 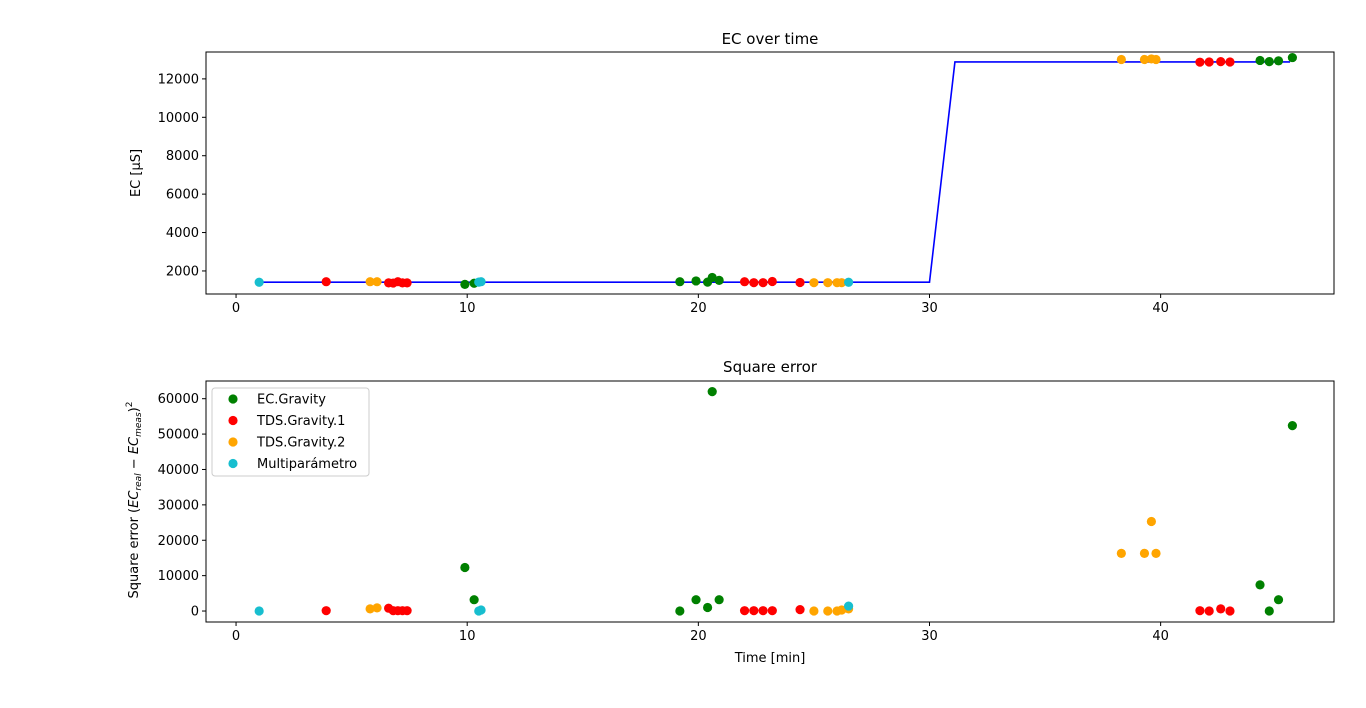 What do you see at coordinates (182, 195) in the screenshot?
I see `y-tick-label: 6000` at bounding box center [182, 195].